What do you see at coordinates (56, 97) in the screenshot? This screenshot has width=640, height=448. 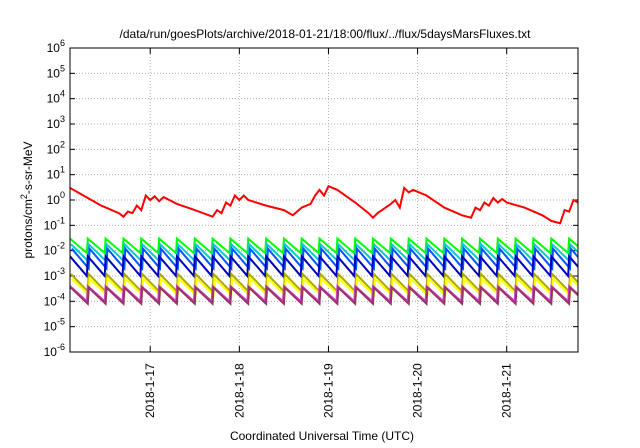 I see `y-tick-label: 10⁴` at bounding box center [56, 97].